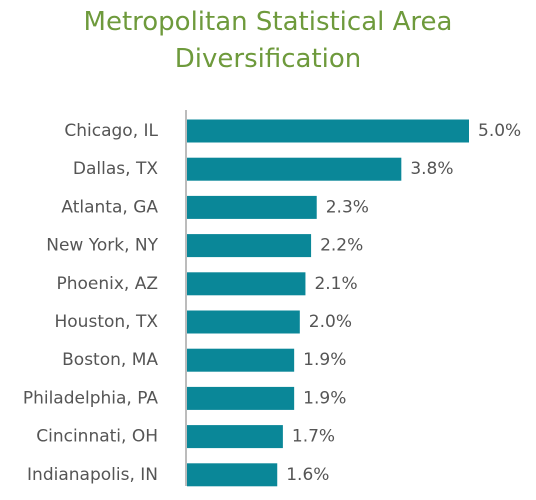 This screenshot has height=500, width=536. Describe the element at coordinates (268, 59) in the screenshot. I see `chart-title-line-2: Diversification` at that location.